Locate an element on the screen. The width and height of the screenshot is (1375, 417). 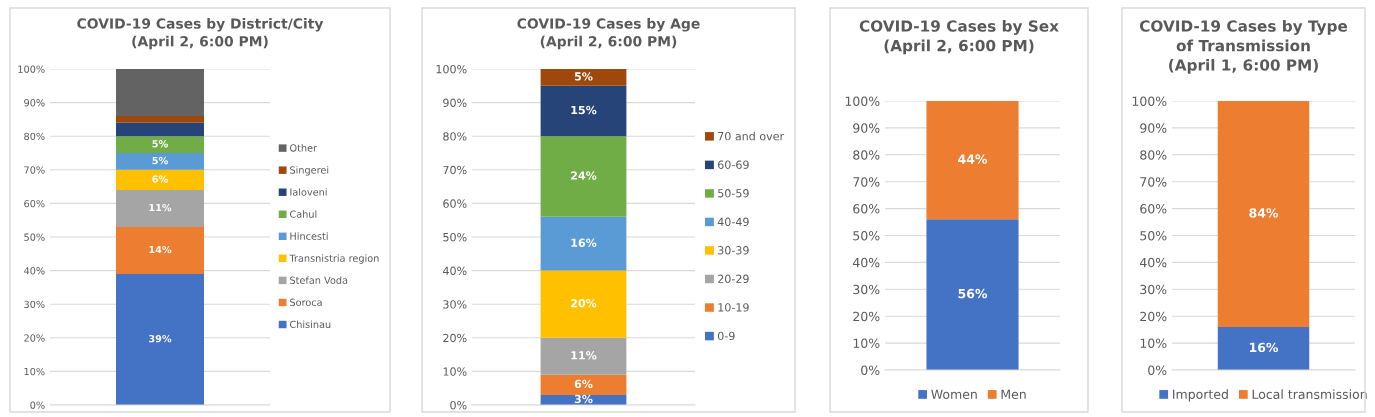
data-label: 56% is located at coordinates (973, 293).